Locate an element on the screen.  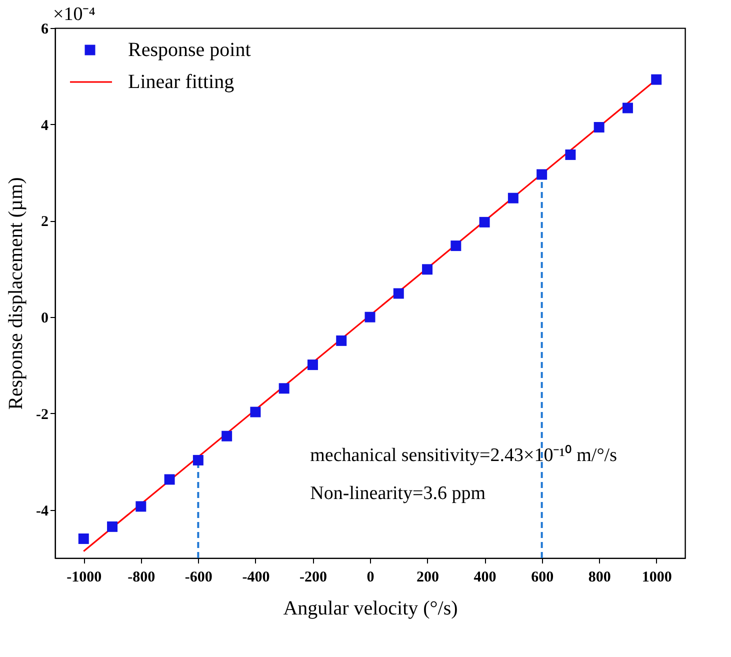
x-tick-label: 600 is located at coordinates (542, 578).